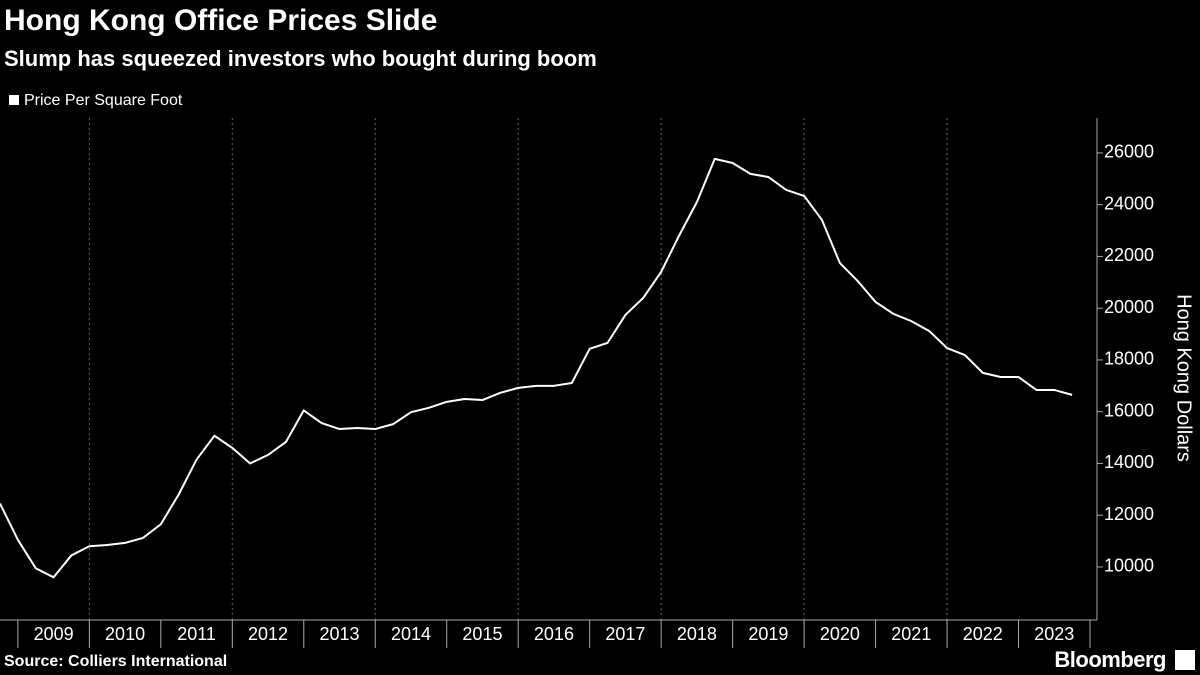 The width and height of the screenshot is (1200, 675). I want to click on x-tick-label: 2016, so click(554, 634).